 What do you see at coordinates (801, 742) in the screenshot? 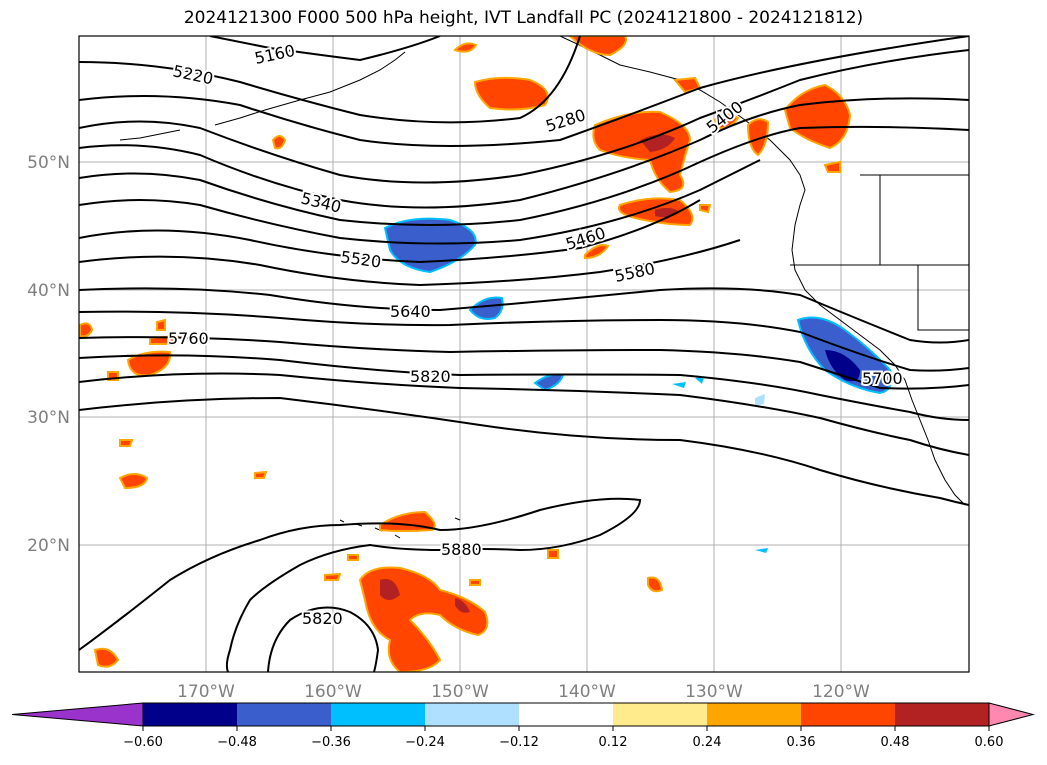
I see `colorbar-tick-label: 0.36` at bounding box center [801, 742].